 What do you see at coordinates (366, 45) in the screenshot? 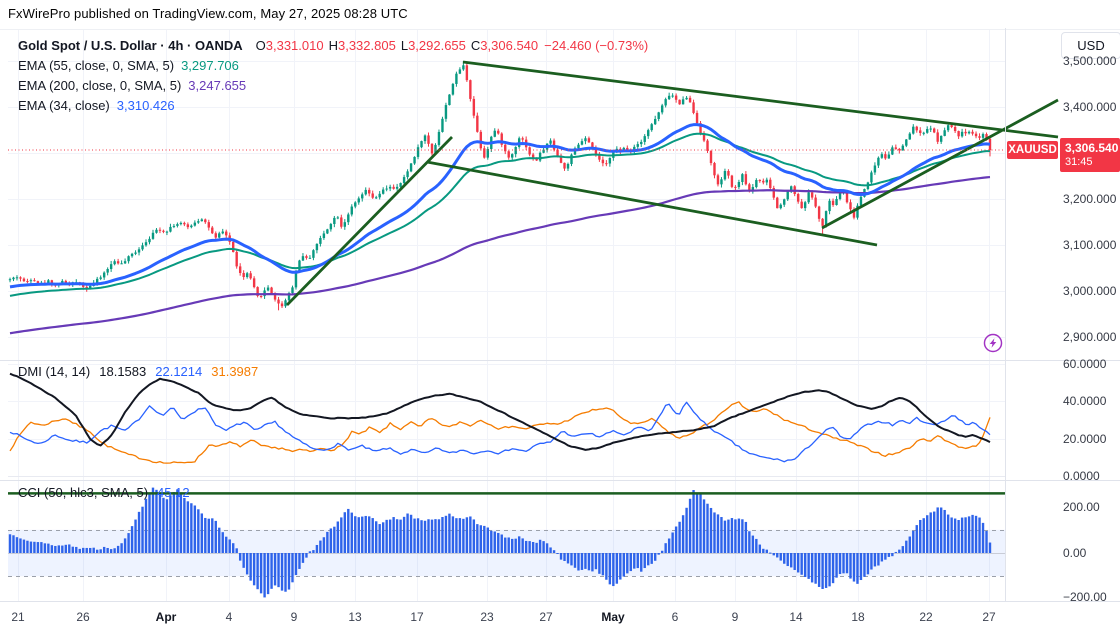
I see `high-value: 3,332.805` at bounding box center [366, 45].